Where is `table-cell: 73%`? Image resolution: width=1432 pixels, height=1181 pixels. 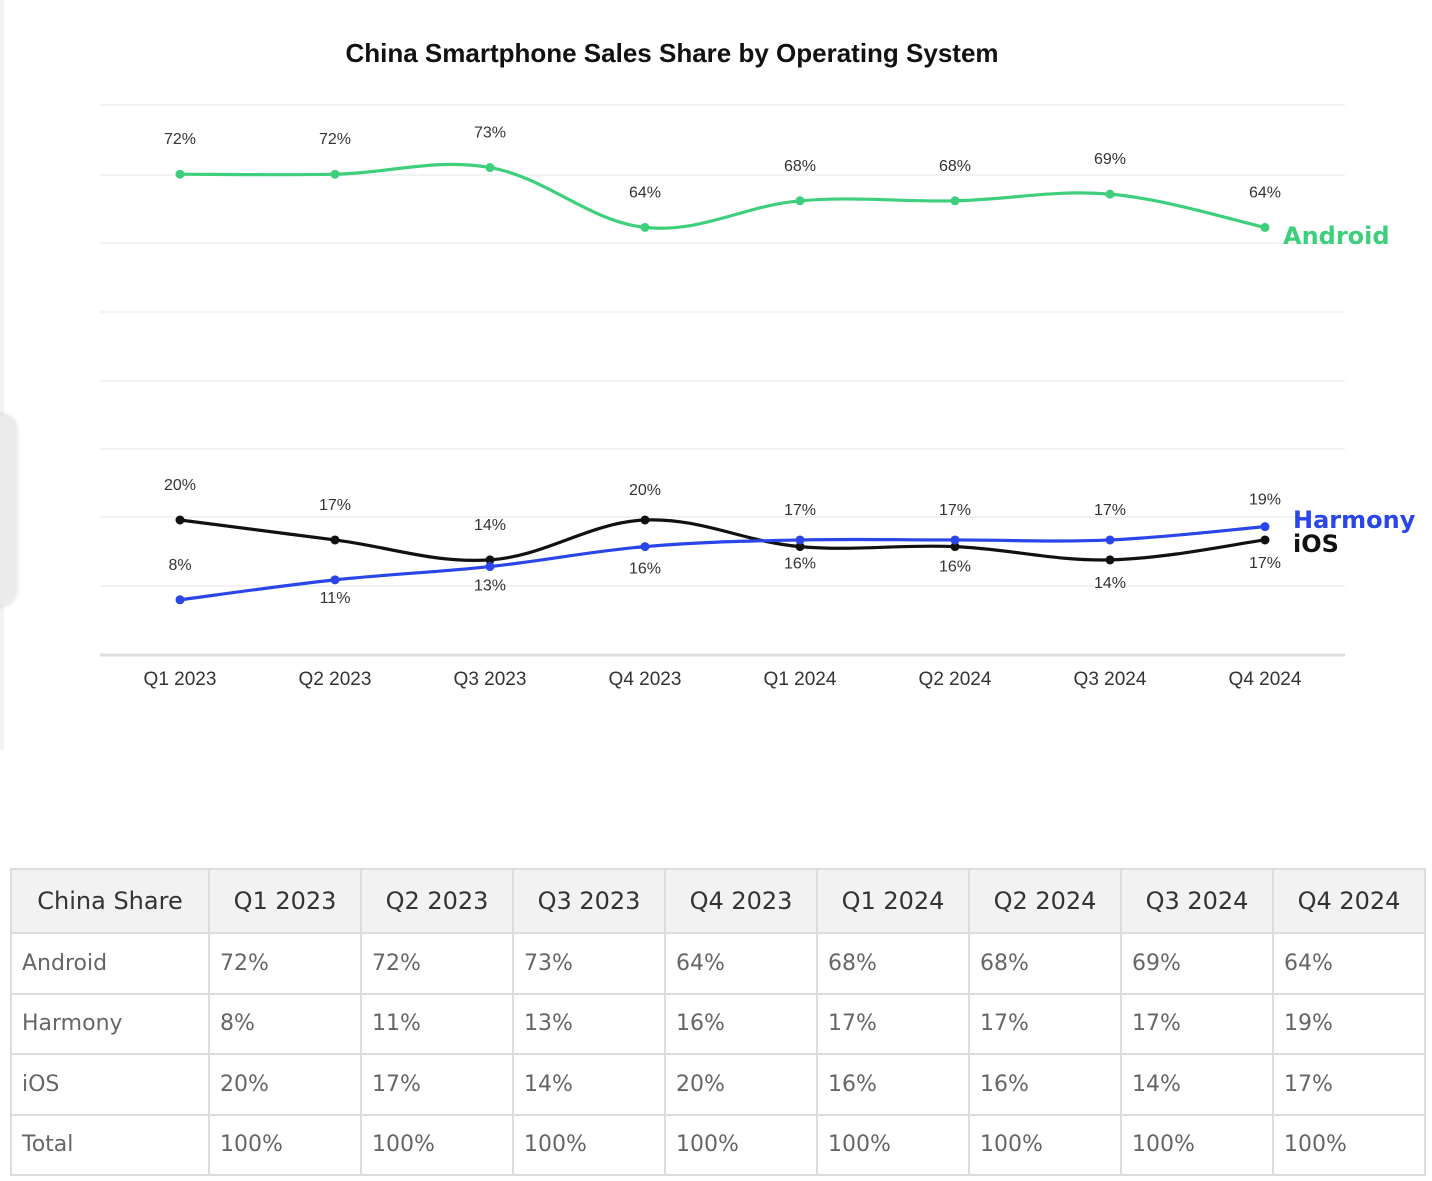 table-cell: 73% is located at coordinates (589, 963).